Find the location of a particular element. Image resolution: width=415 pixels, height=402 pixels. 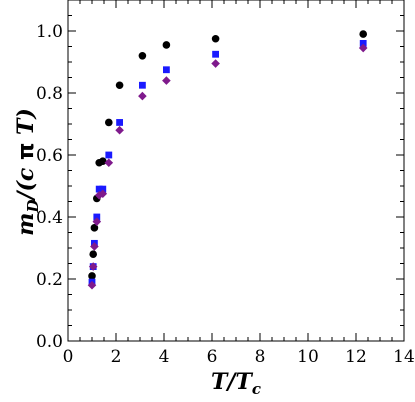

y-tick-label: 0.4 is located at coordinates (49, 218).